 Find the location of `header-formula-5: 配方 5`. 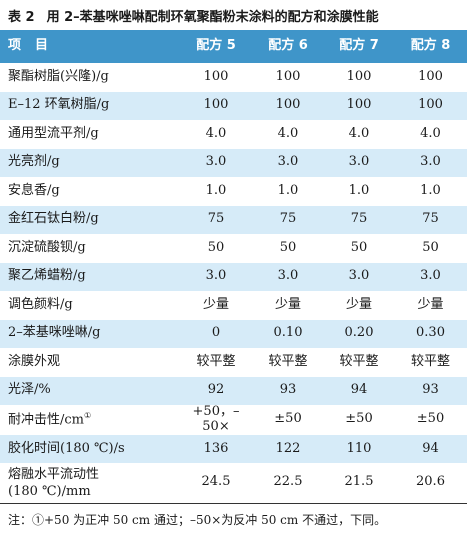

header-formula-5: 配方 5 is located at coordinates (216, 46).